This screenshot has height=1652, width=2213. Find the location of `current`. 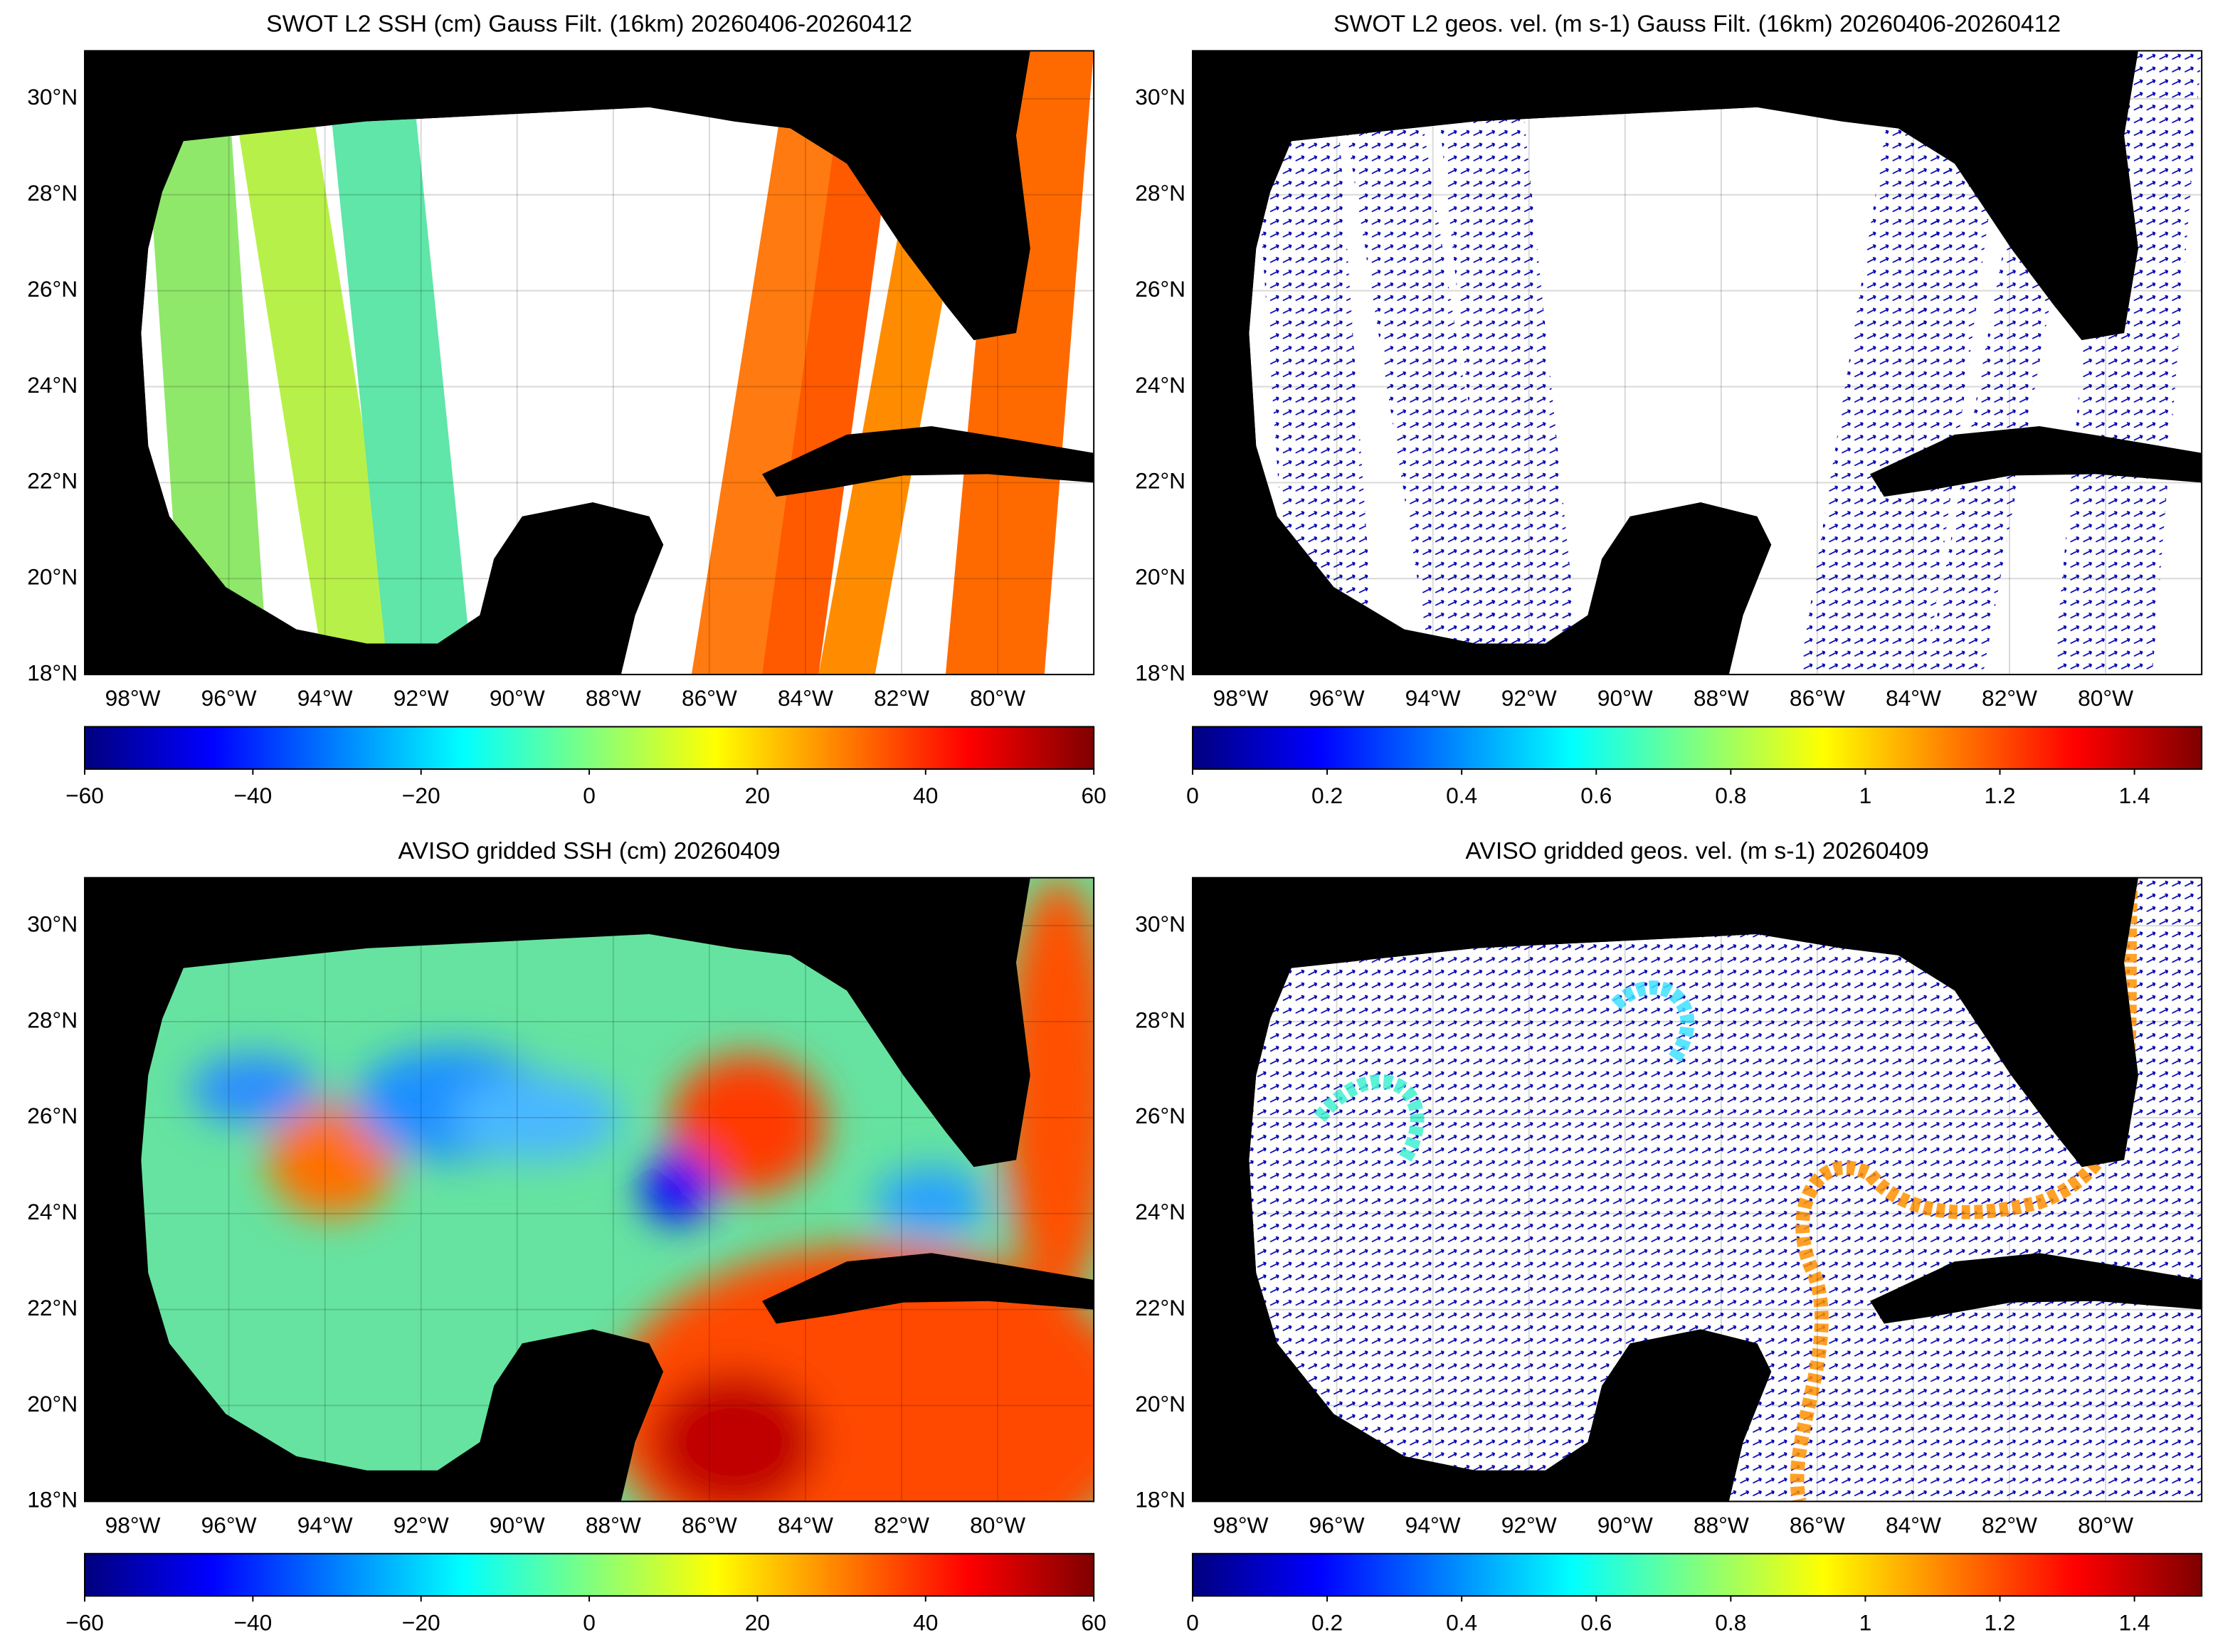

current is located at coordinates (1964, 1189).